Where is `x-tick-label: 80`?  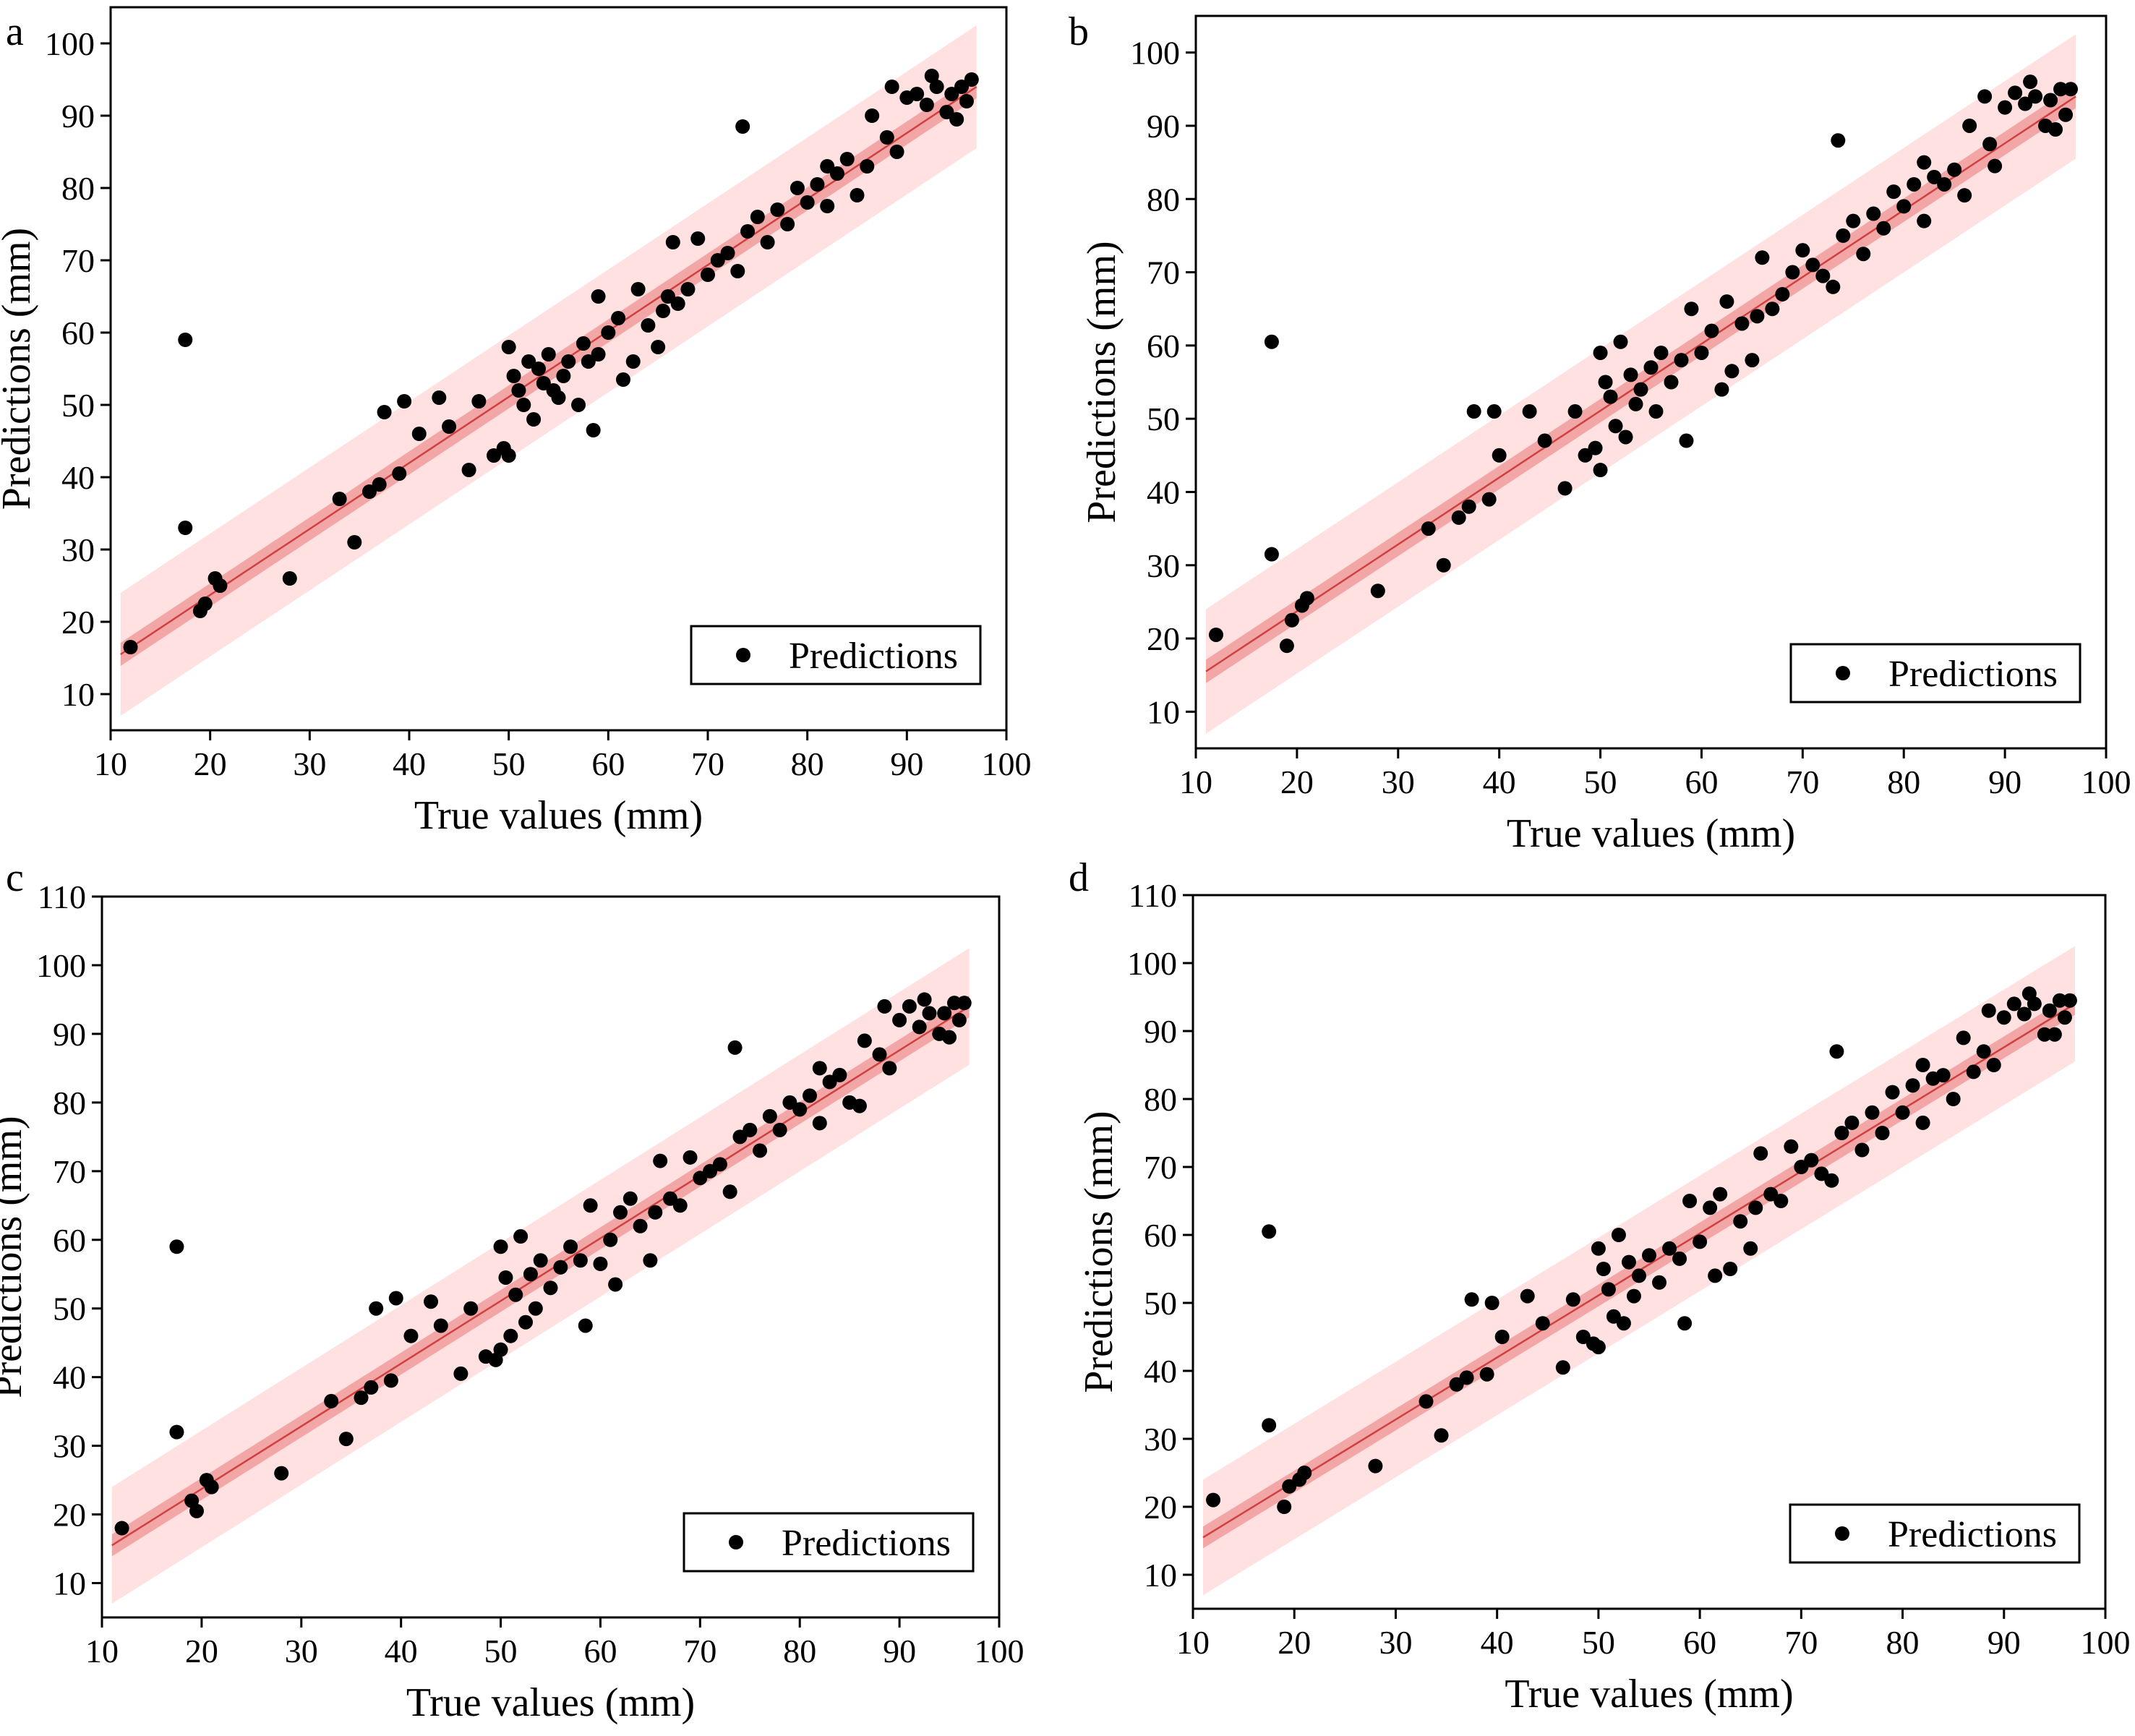
x-tick-label: 80 is located at coordinates (1903, 1642).